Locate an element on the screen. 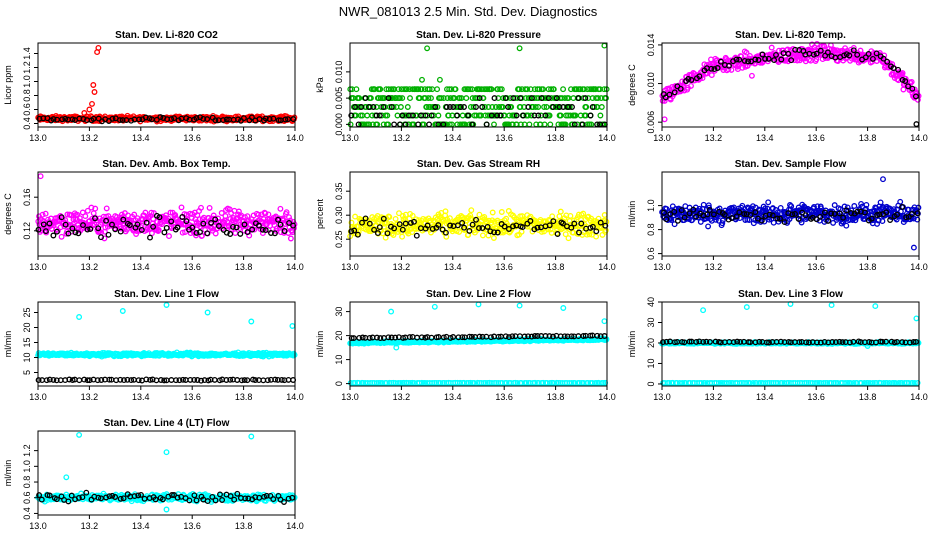  y-tick-label: 0 is located at coordinates (651, 383).